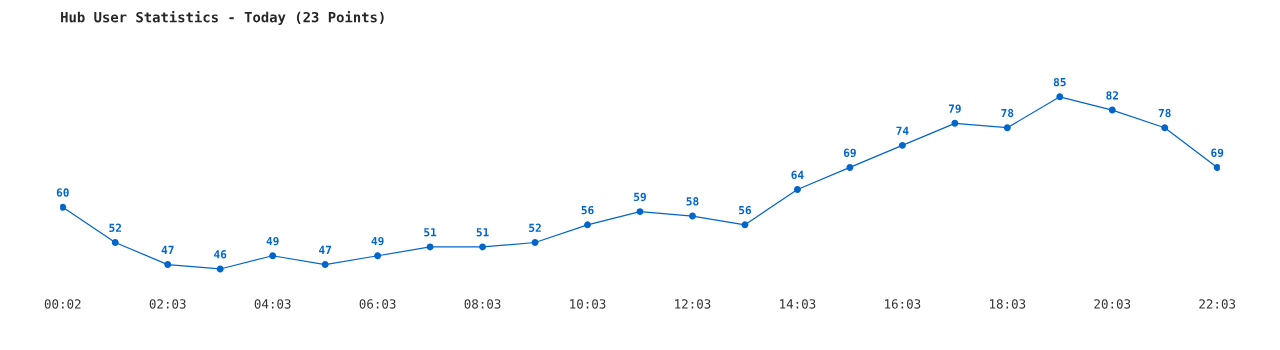  I want to click on data-label: 64, so click(797, 175).